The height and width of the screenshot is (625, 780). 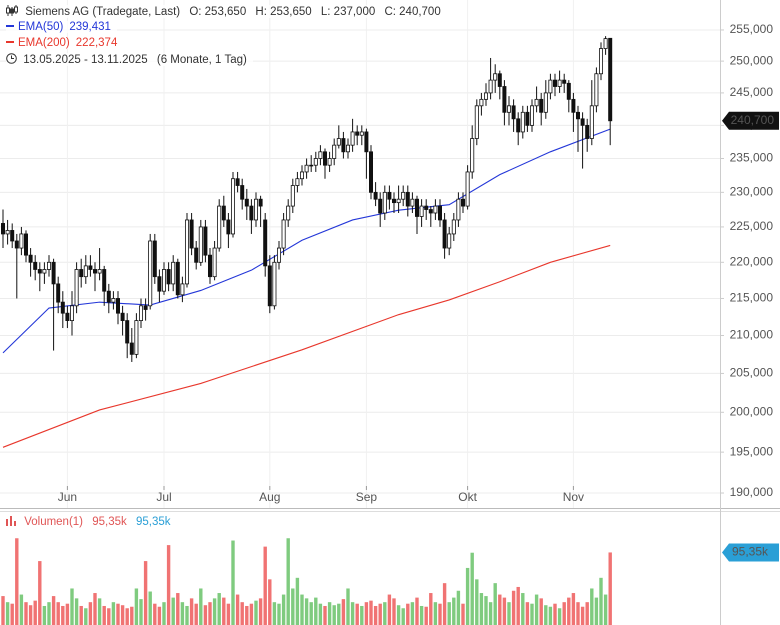 What do you see at coordinates (752, 298) in the screenshot?
I see `y-tick-label: 215,000` at bounding box center [752, 298].